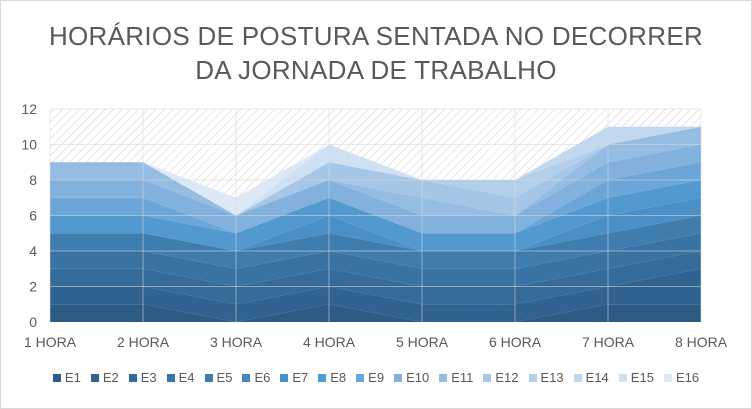 This screenshot has height=409, width=752. I want to click on legend-item-e4: E4, so click(180, 377).